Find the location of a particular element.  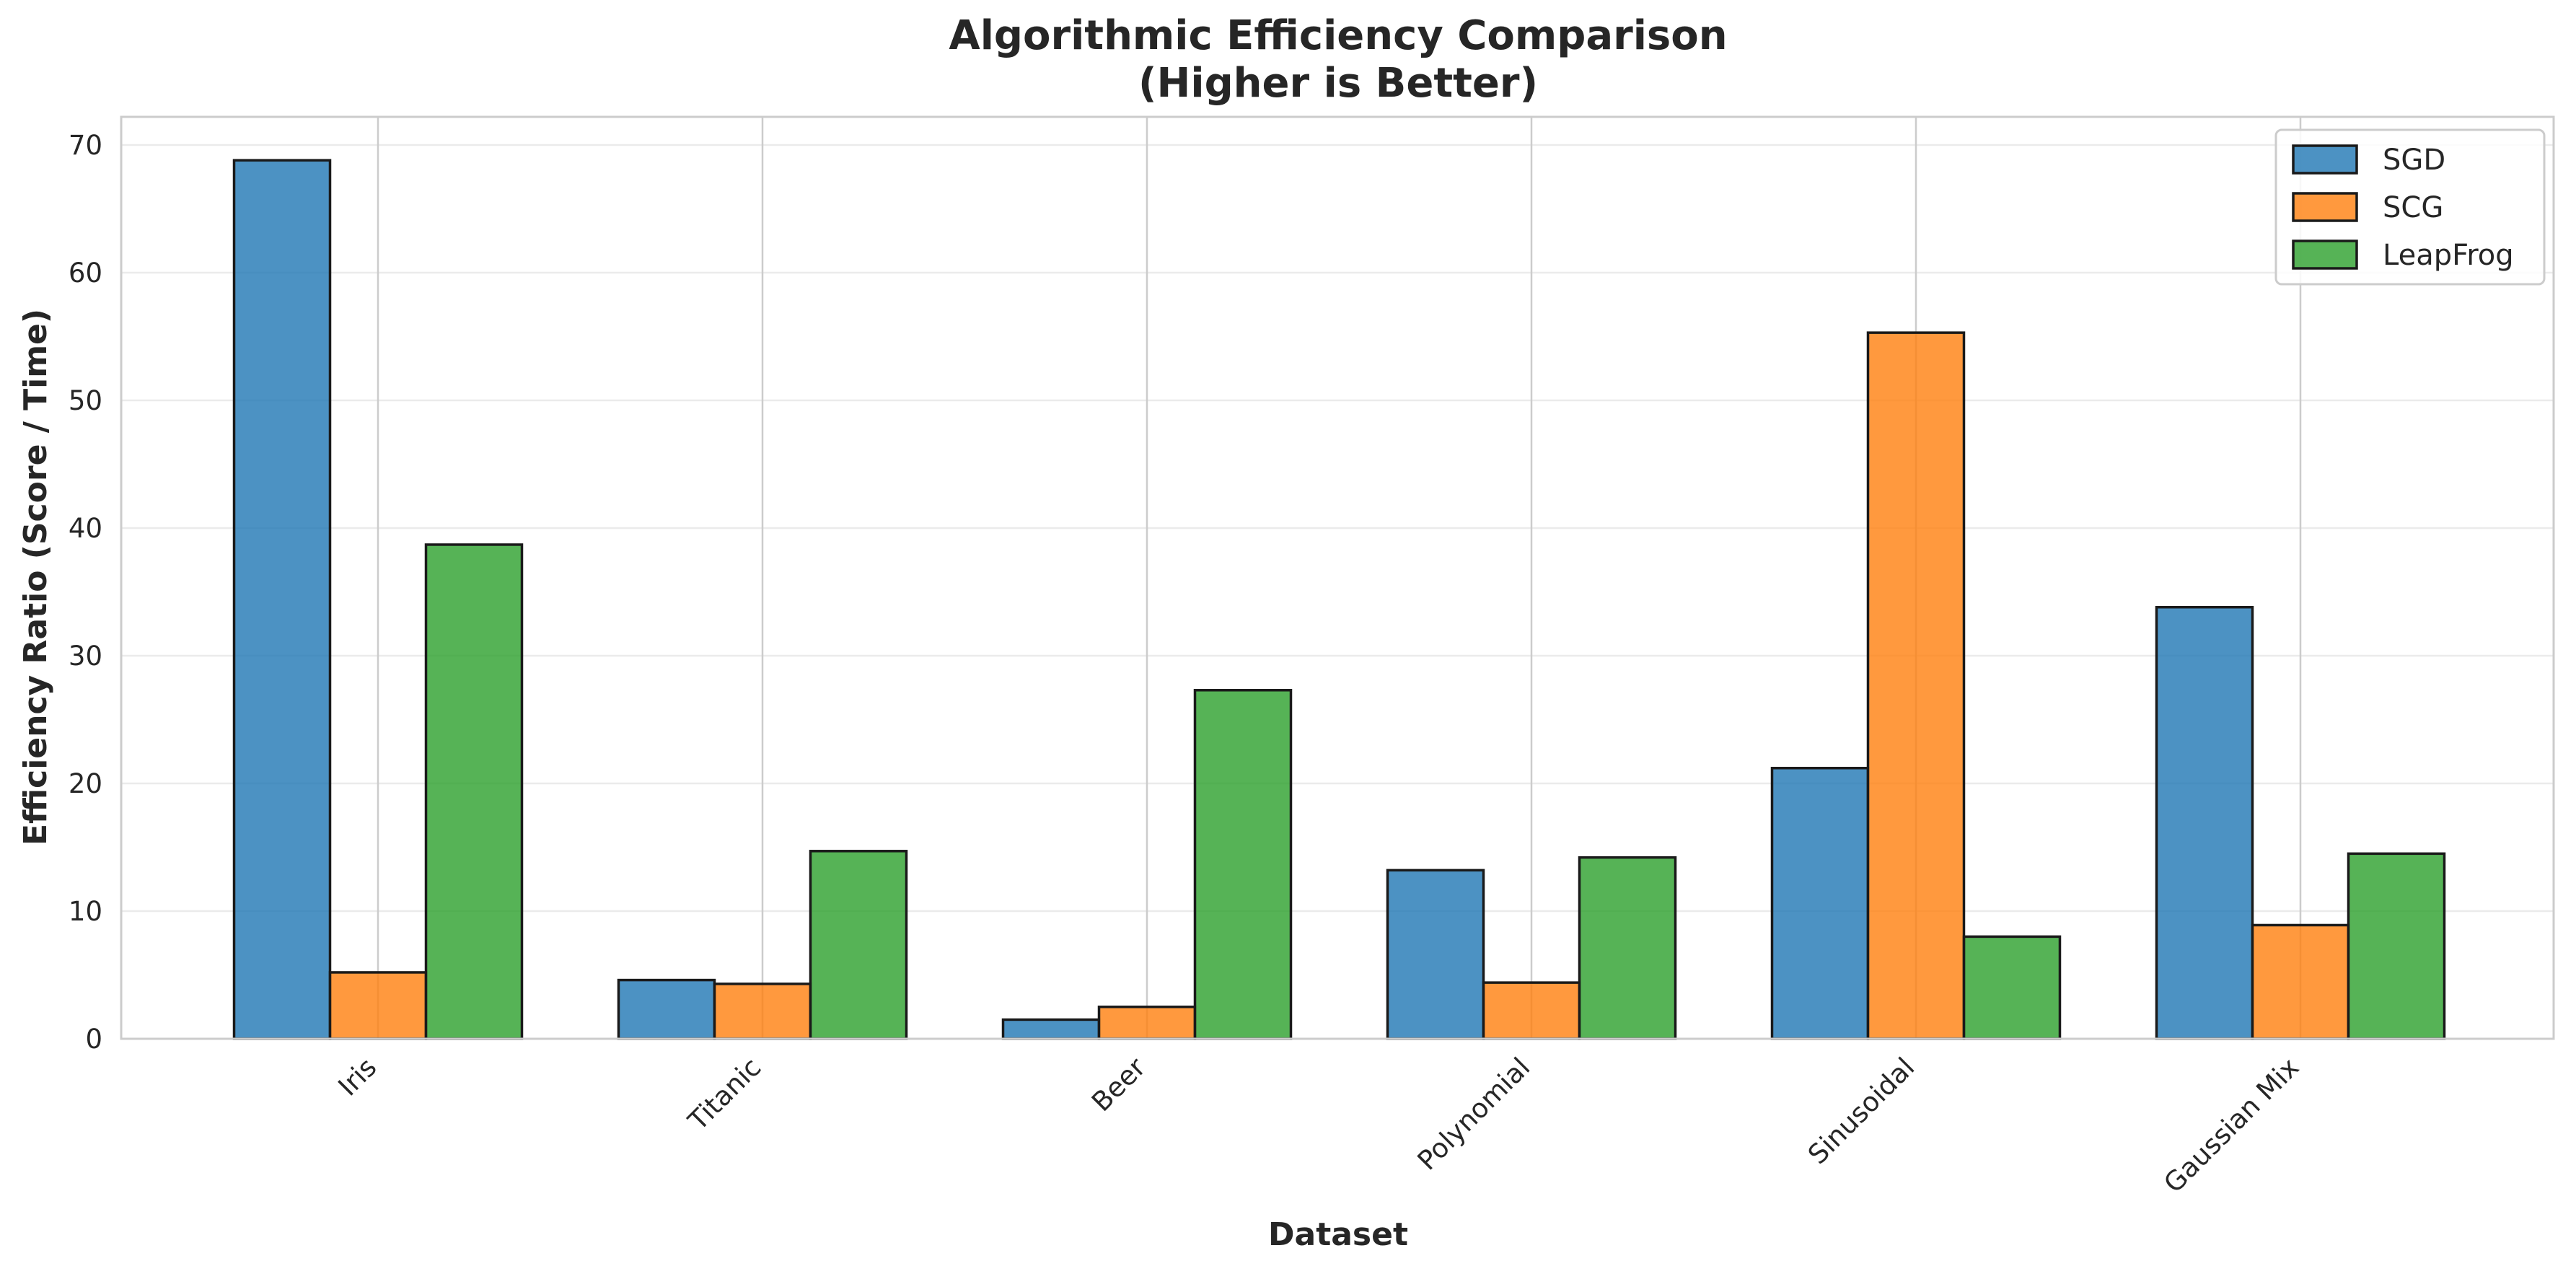

bar-scg-iris is located at coordinates (378, 1006).